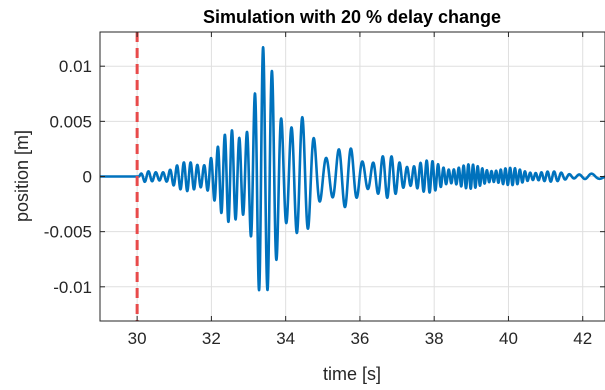 The image size is (605, 390). I want to click on y-tick-label: 0.01, so click(75, 66).